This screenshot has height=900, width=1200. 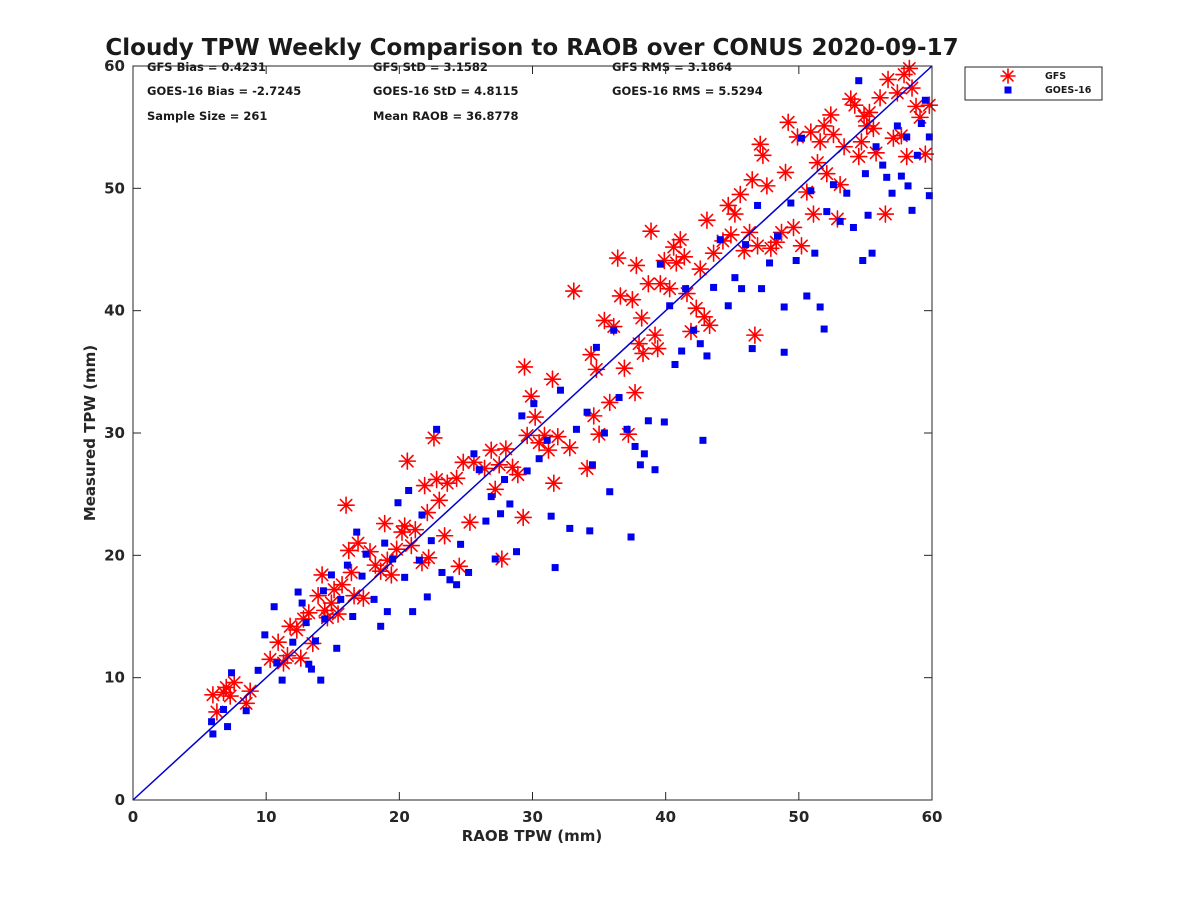 What do you see at coordinates (90, 433) in the screenshot?
I see `y-axis-label: Measured TPW (mm)` at bounding box center [90, 433].